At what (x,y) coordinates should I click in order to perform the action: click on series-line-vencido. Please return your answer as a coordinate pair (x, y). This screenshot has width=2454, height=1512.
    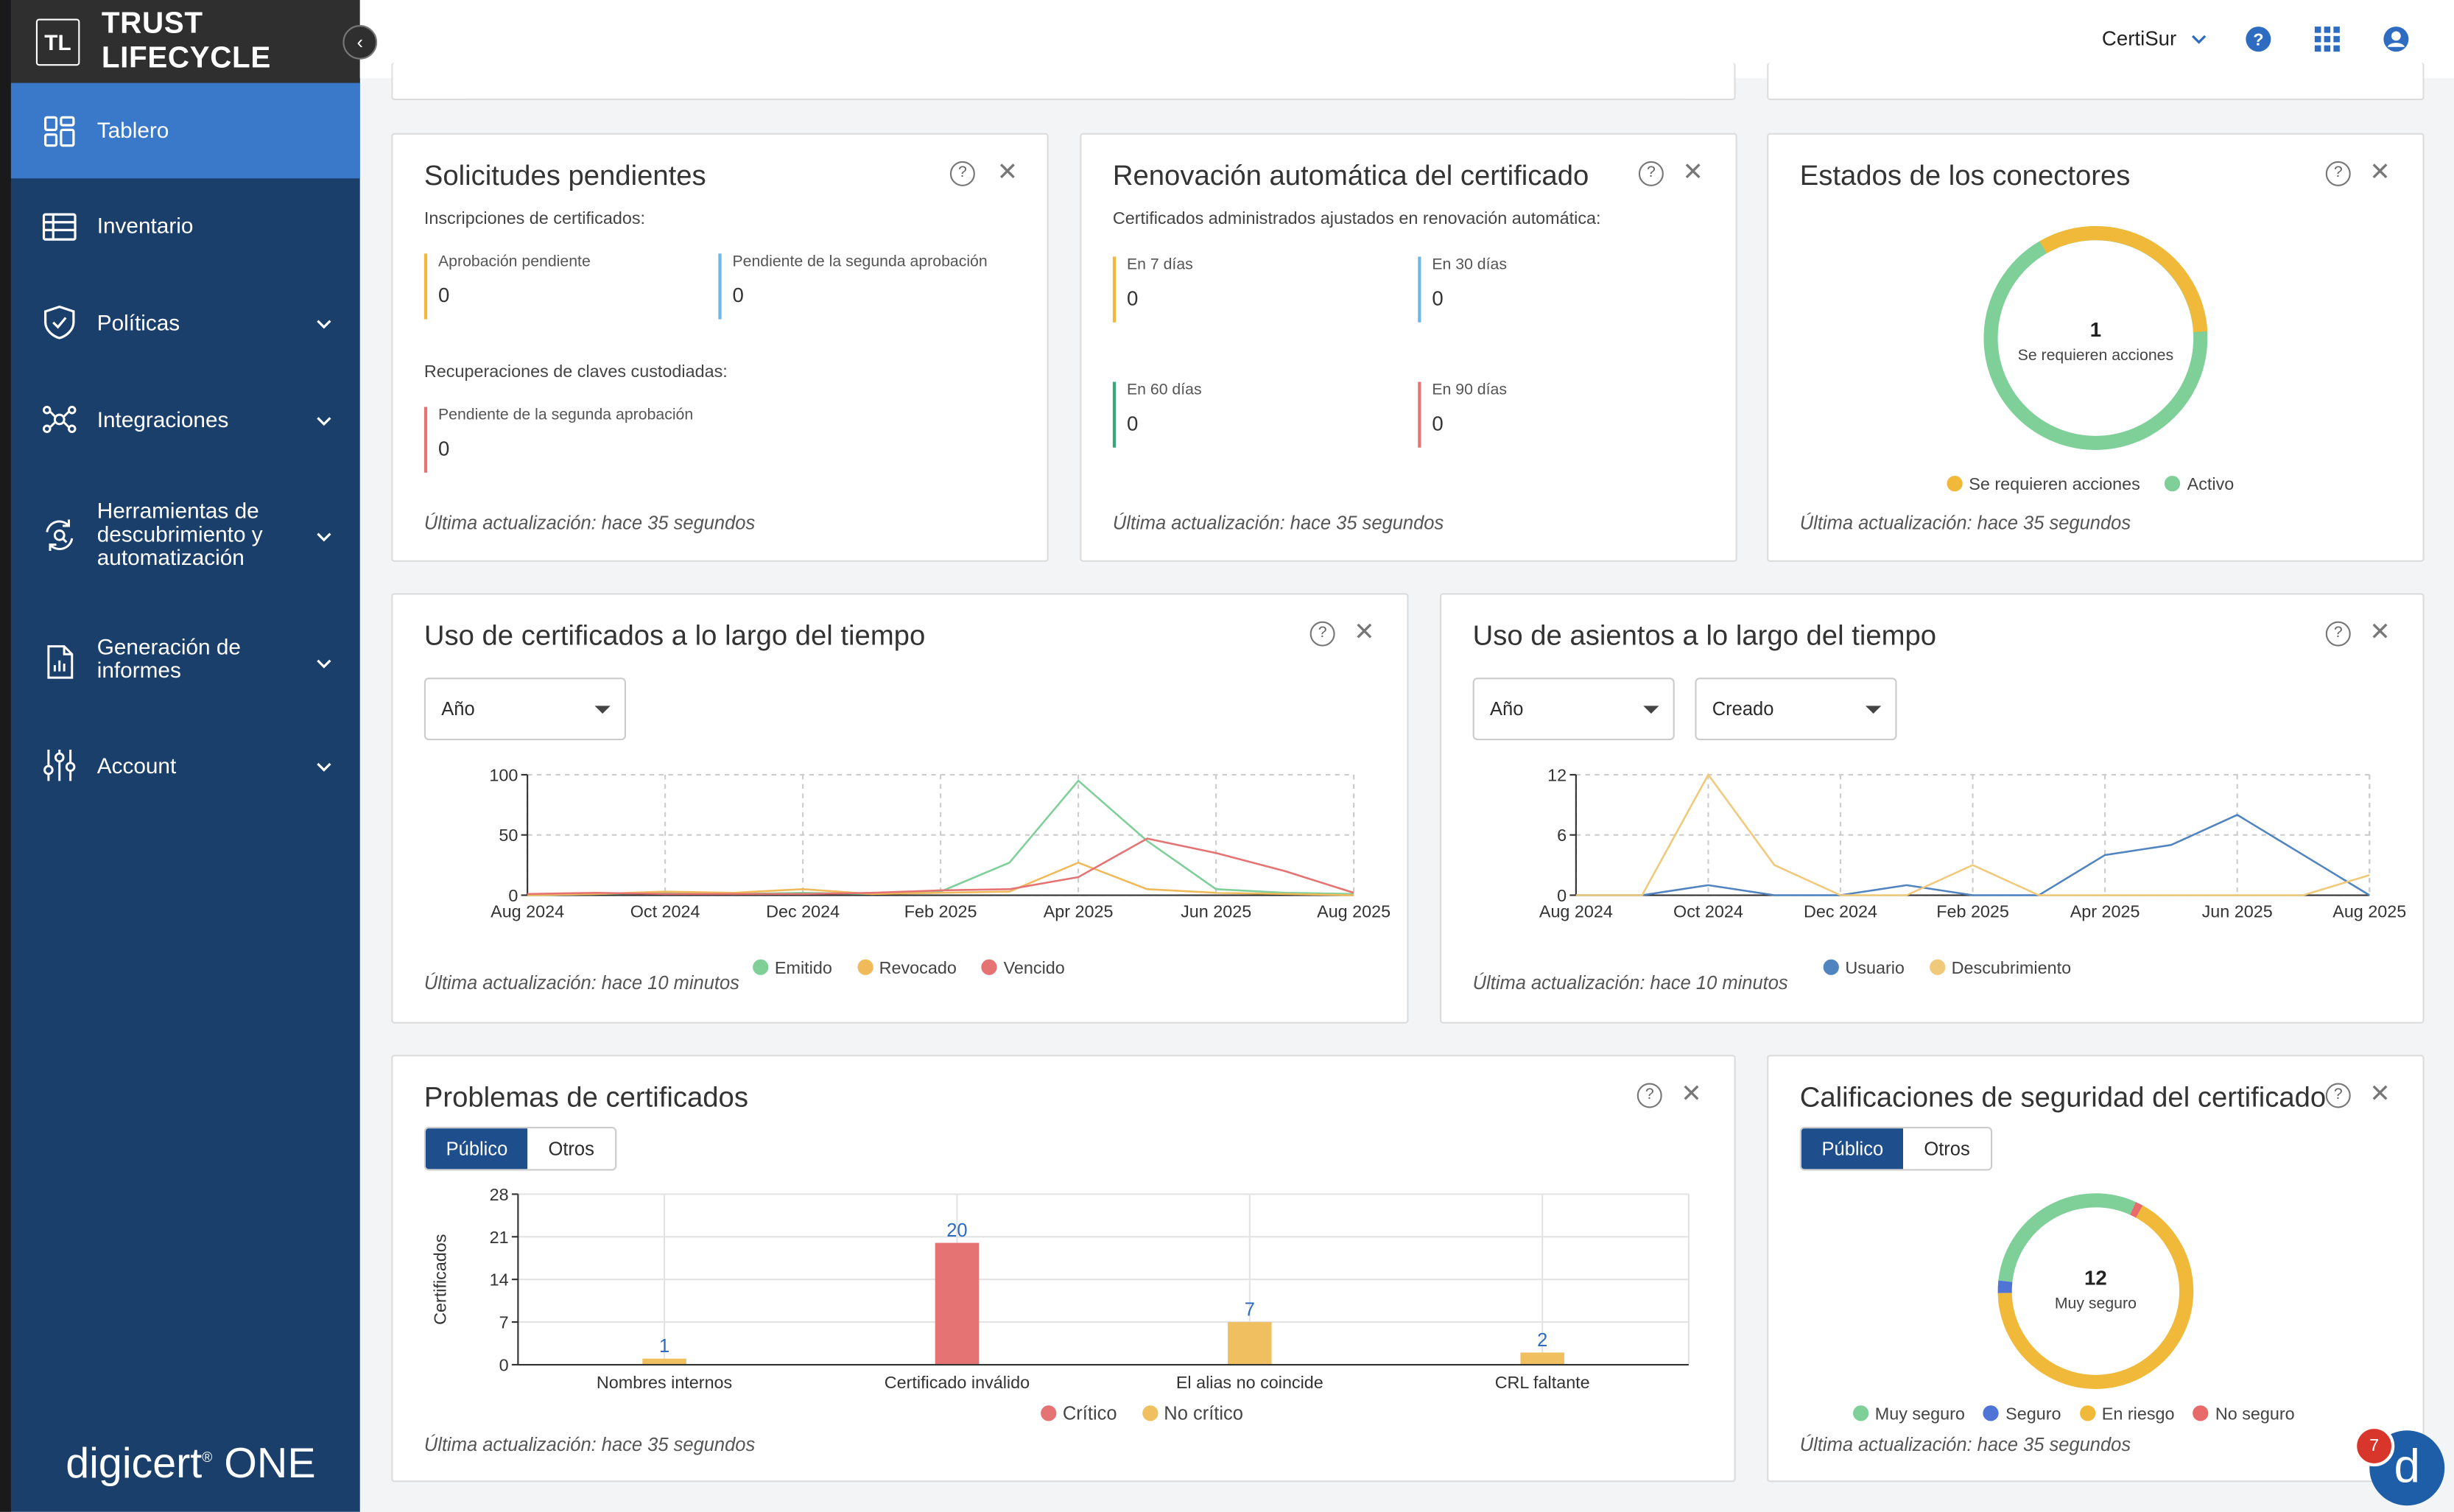
    Looking at the image, I should click on (940, 866).